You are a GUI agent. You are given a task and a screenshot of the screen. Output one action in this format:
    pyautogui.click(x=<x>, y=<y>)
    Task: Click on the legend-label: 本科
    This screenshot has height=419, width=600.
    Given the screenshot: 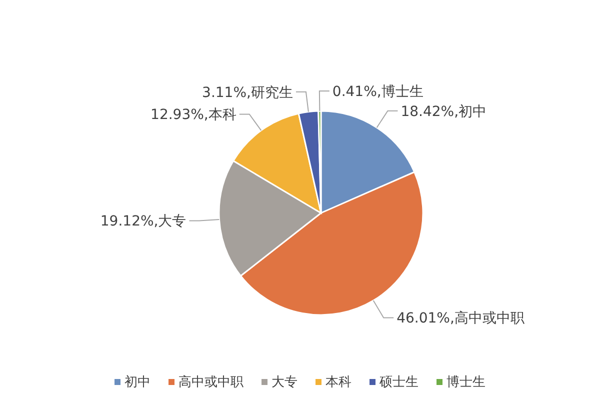 What is the action you would take?
    pyautogui.click(x=339, y=382)
    